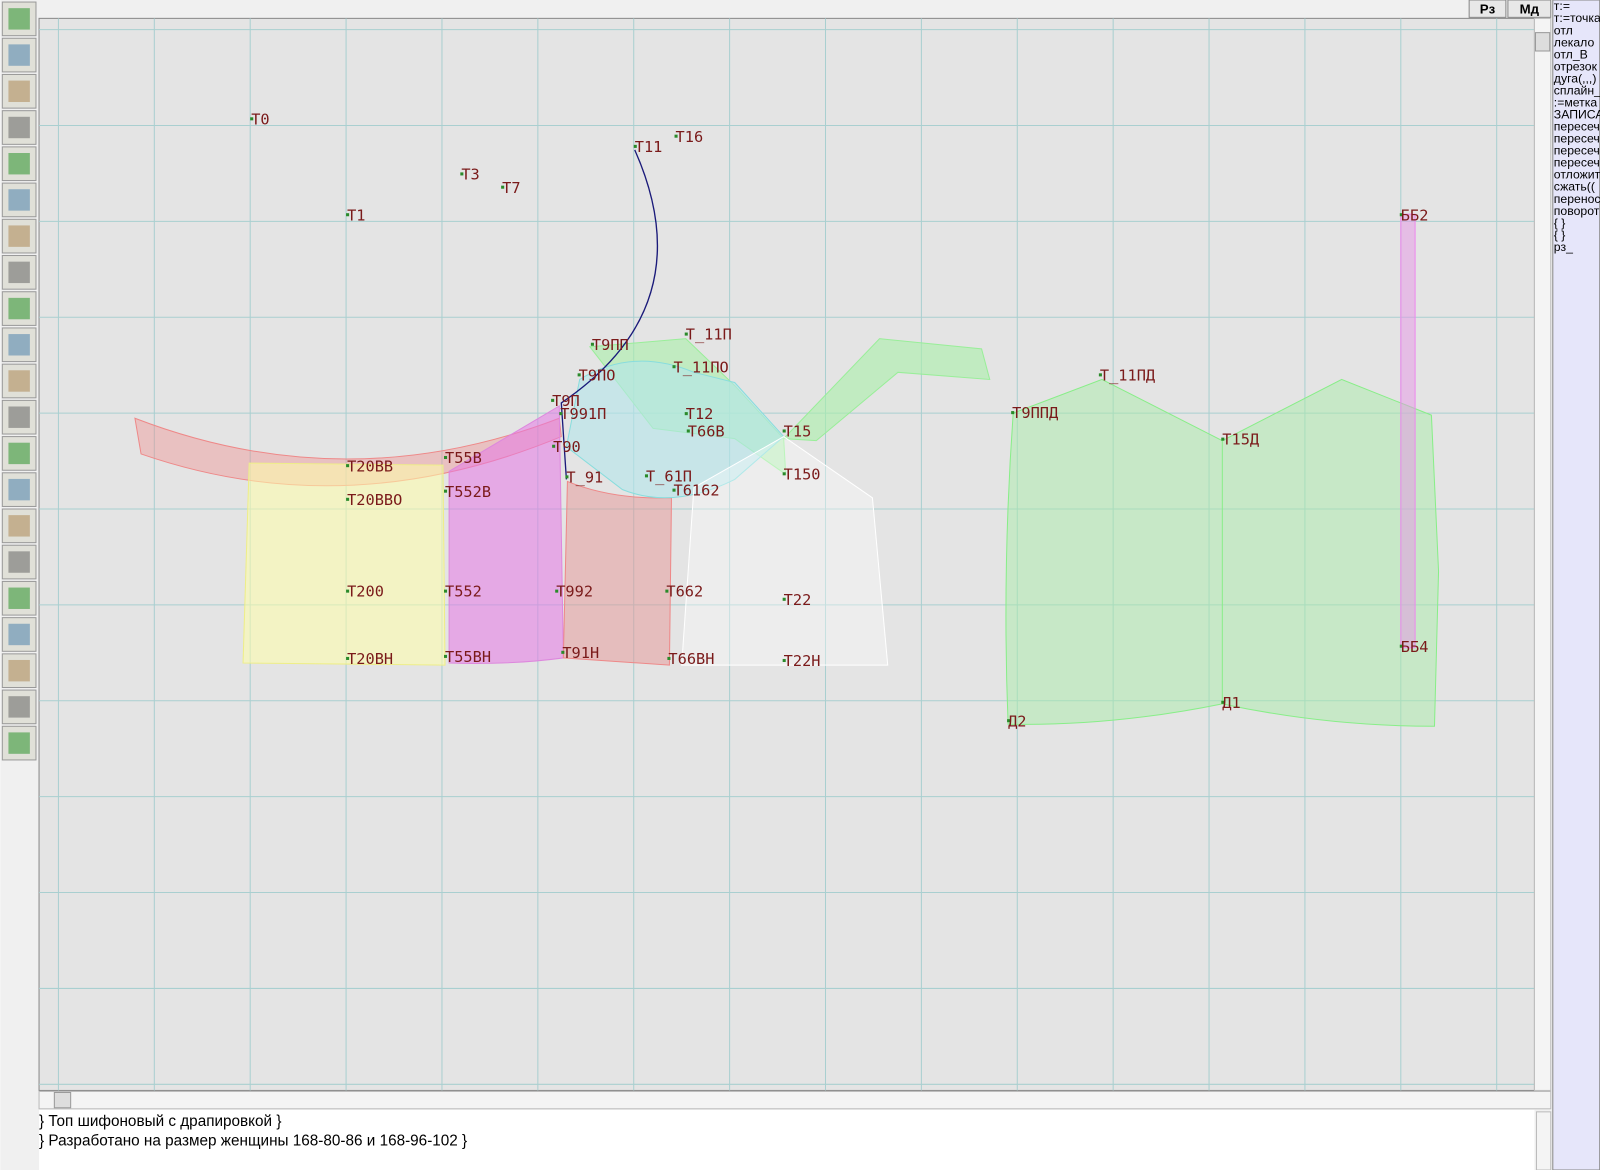 The width and height of the screenshot is (1600, 1175). I want to click on point-label: ББ4, so click(1415, 647).